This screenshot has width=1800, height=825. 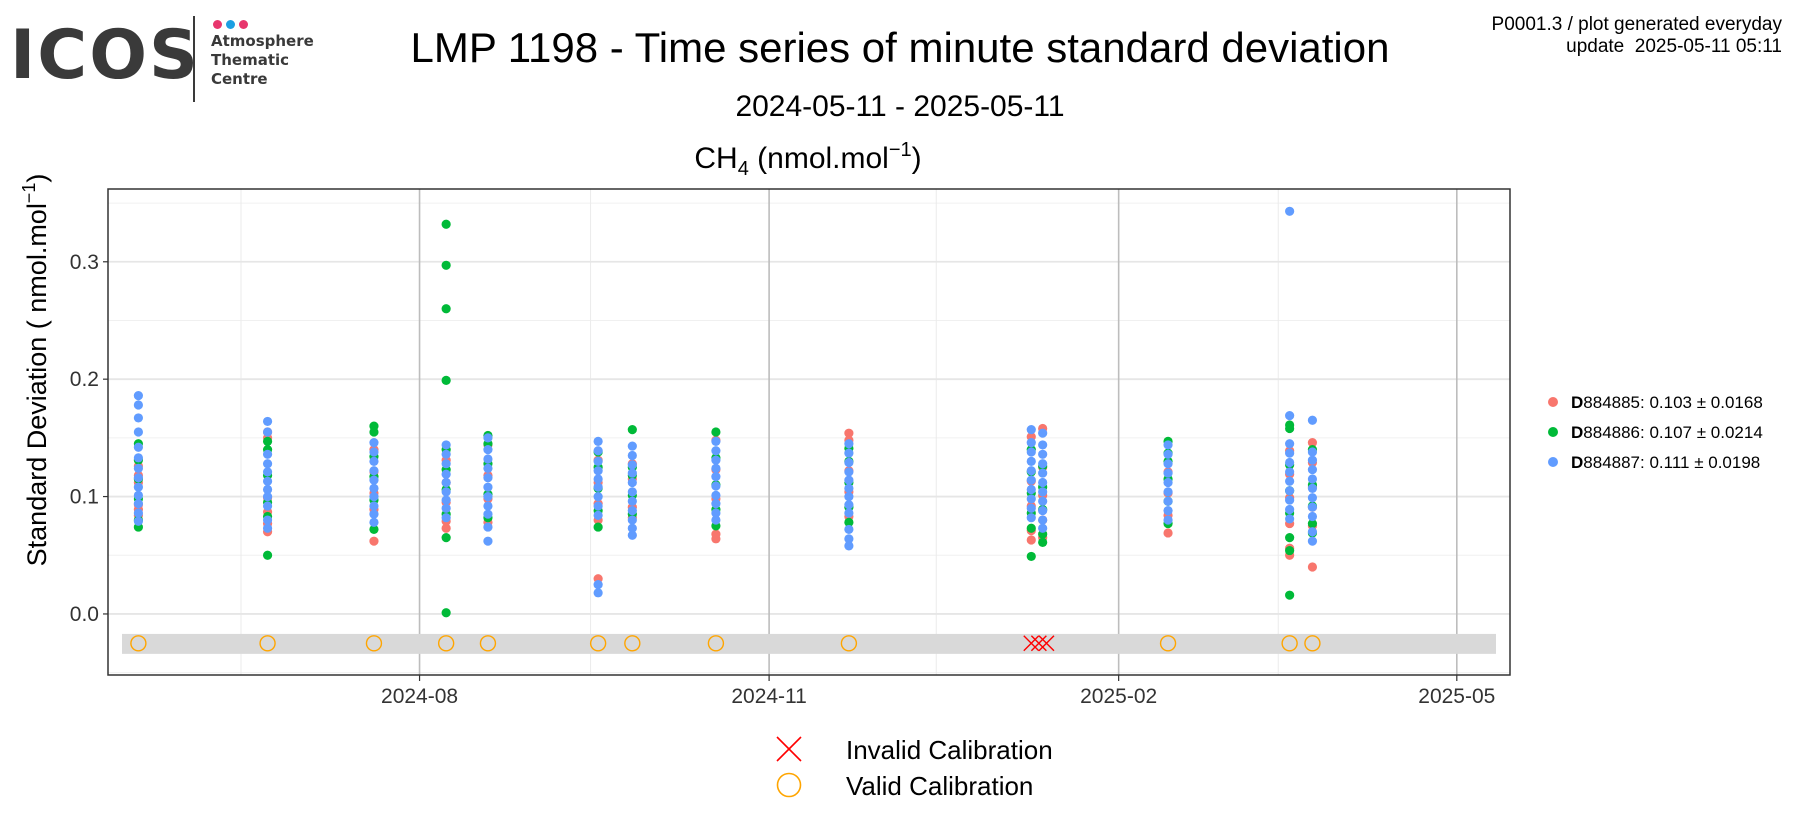 What do you see at coordinates (1456, 696) in the screenshot?
I see `x-tick-label: 2025-05` at bounding box center [1456, 696].